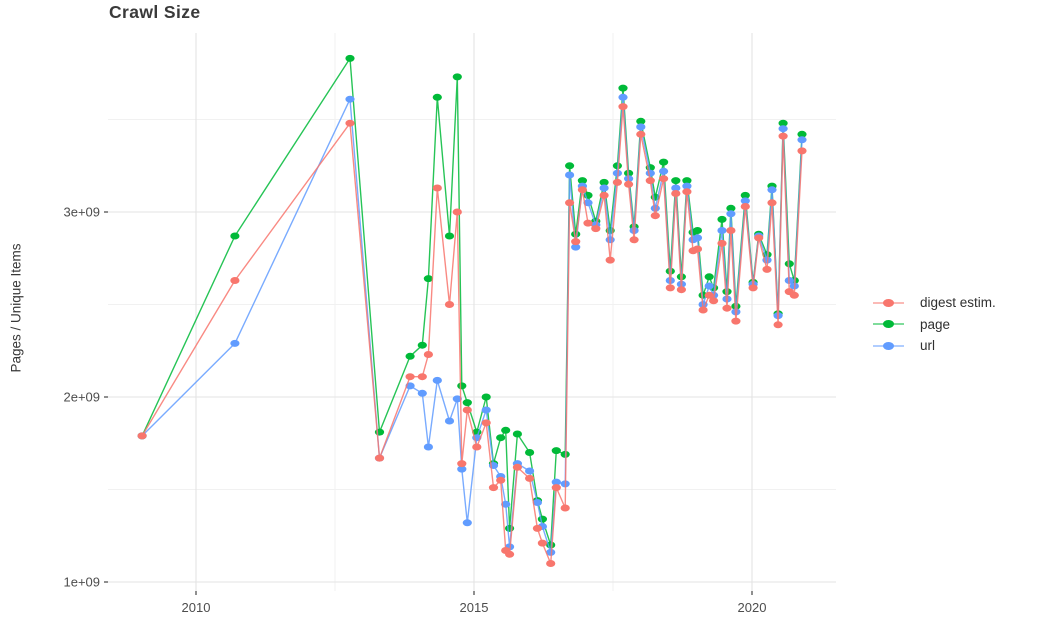 The image size is (1059, 639). I want to click on svg-text: 2e+09, so click(81, 397).